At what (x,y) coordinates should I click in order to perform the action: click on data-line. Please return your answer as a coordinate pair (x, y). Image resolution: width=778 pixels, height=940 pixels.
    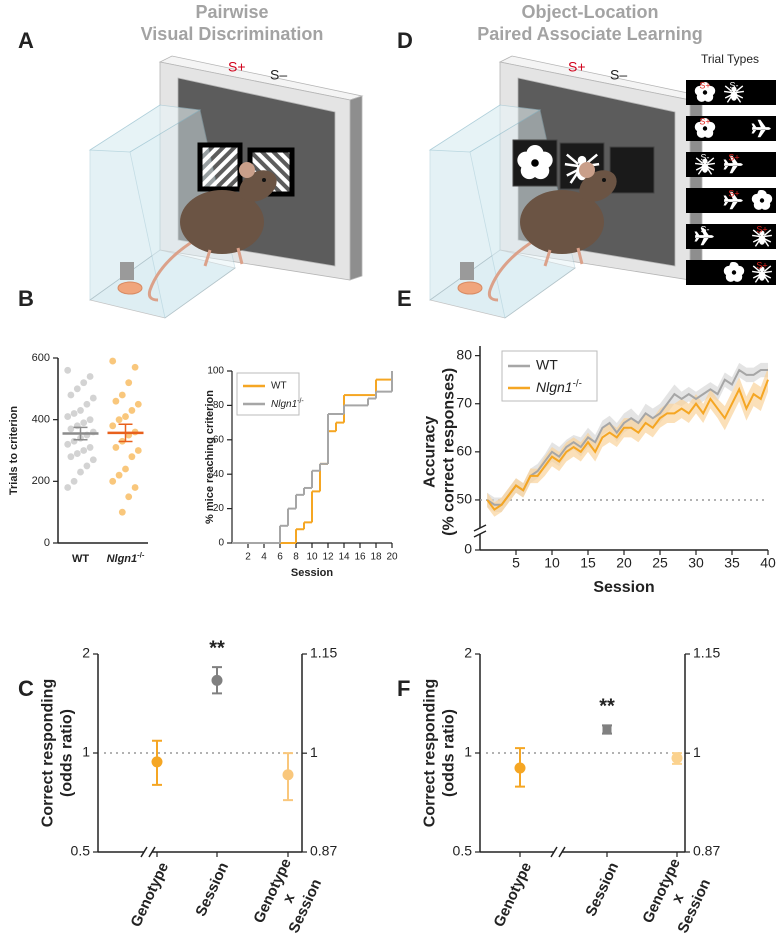
    Looking at the image, I should click on (627, 445).